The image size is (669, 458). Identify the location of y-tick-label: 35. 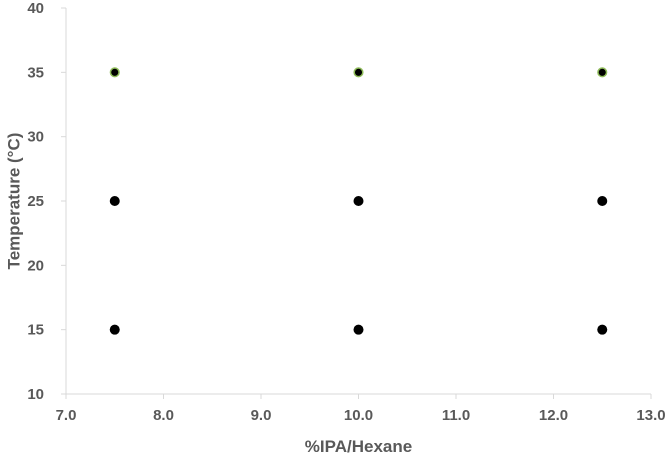
(35, 72).